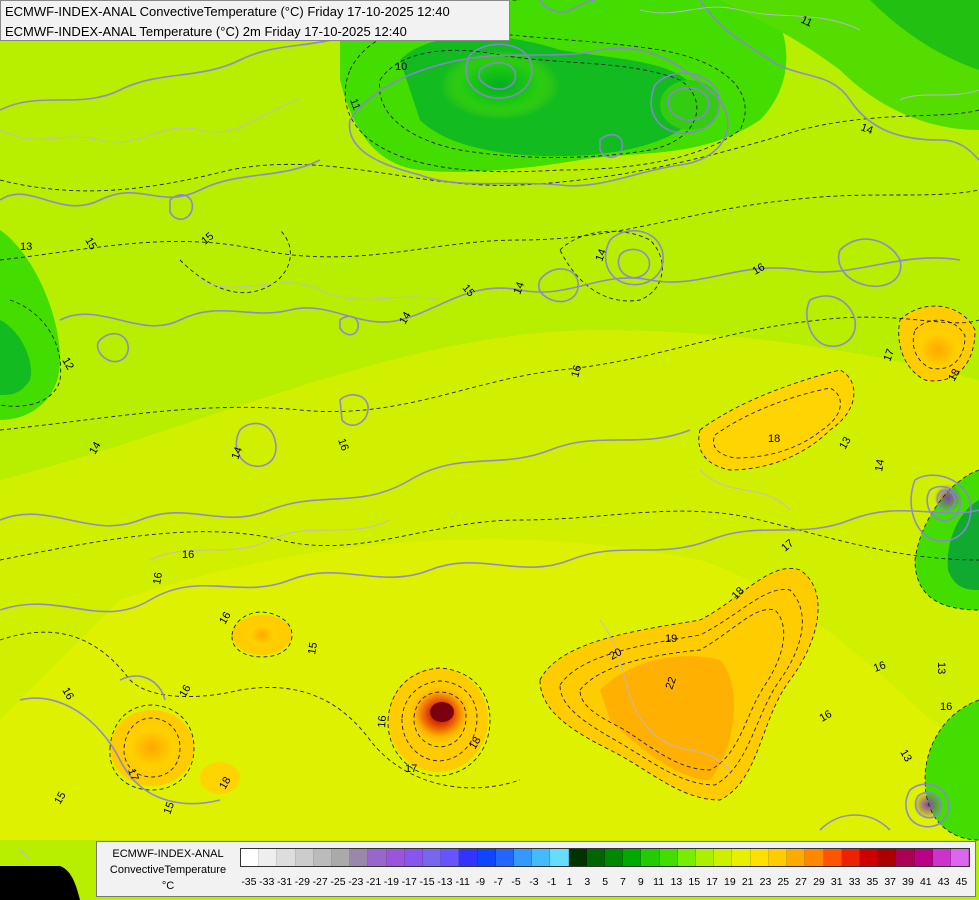 This screenshot has width=979, height=900. What do you see at coordinates (676, 882) in the screenshot?
I see `legend-tick: 13` at bounding box center [676, 882].